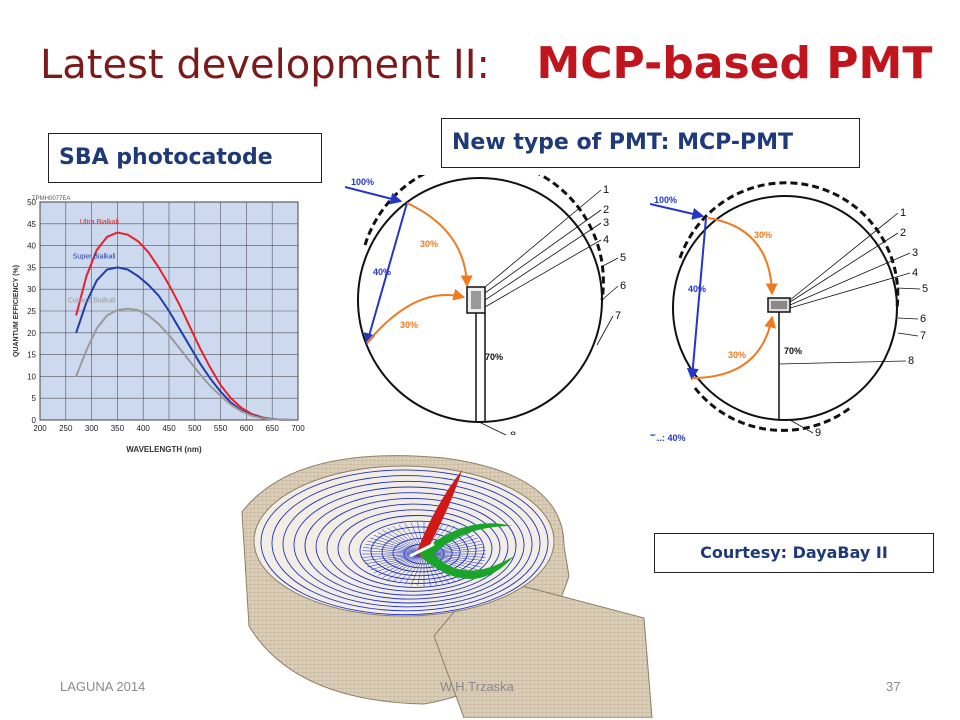  I want to click on legend-label: Ultra Bialkali, so click(99, 222).